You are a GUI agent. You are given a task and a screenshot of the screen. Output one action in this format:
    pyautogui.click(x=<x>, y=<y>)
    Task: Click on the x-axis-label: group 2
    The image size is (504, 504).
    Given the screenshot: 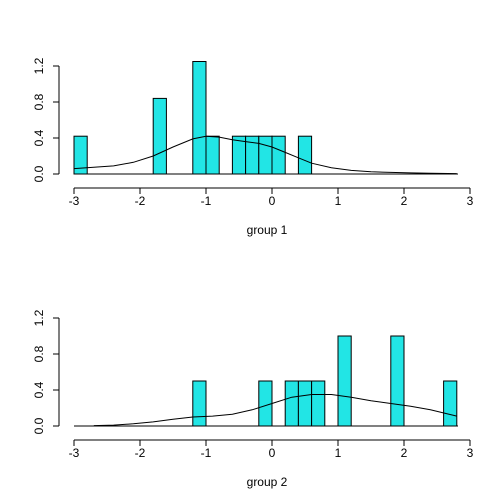 What is the action you would take?
    pyautogui.click(x=267, y=482)
    